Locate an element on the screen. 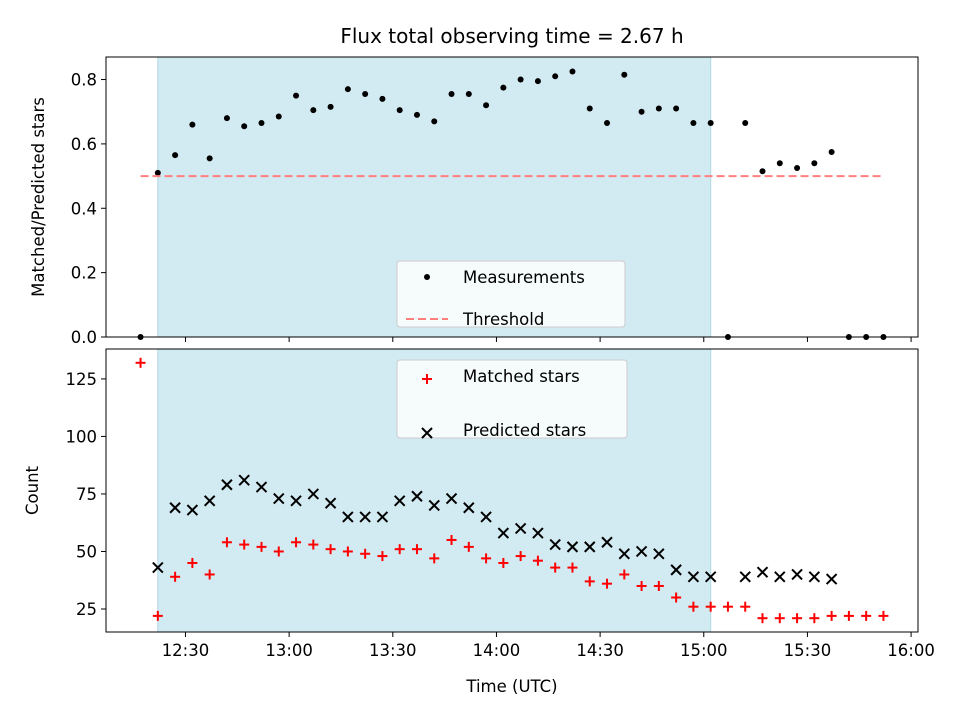  series-predicted-stars is located at coordinates (495, 529).